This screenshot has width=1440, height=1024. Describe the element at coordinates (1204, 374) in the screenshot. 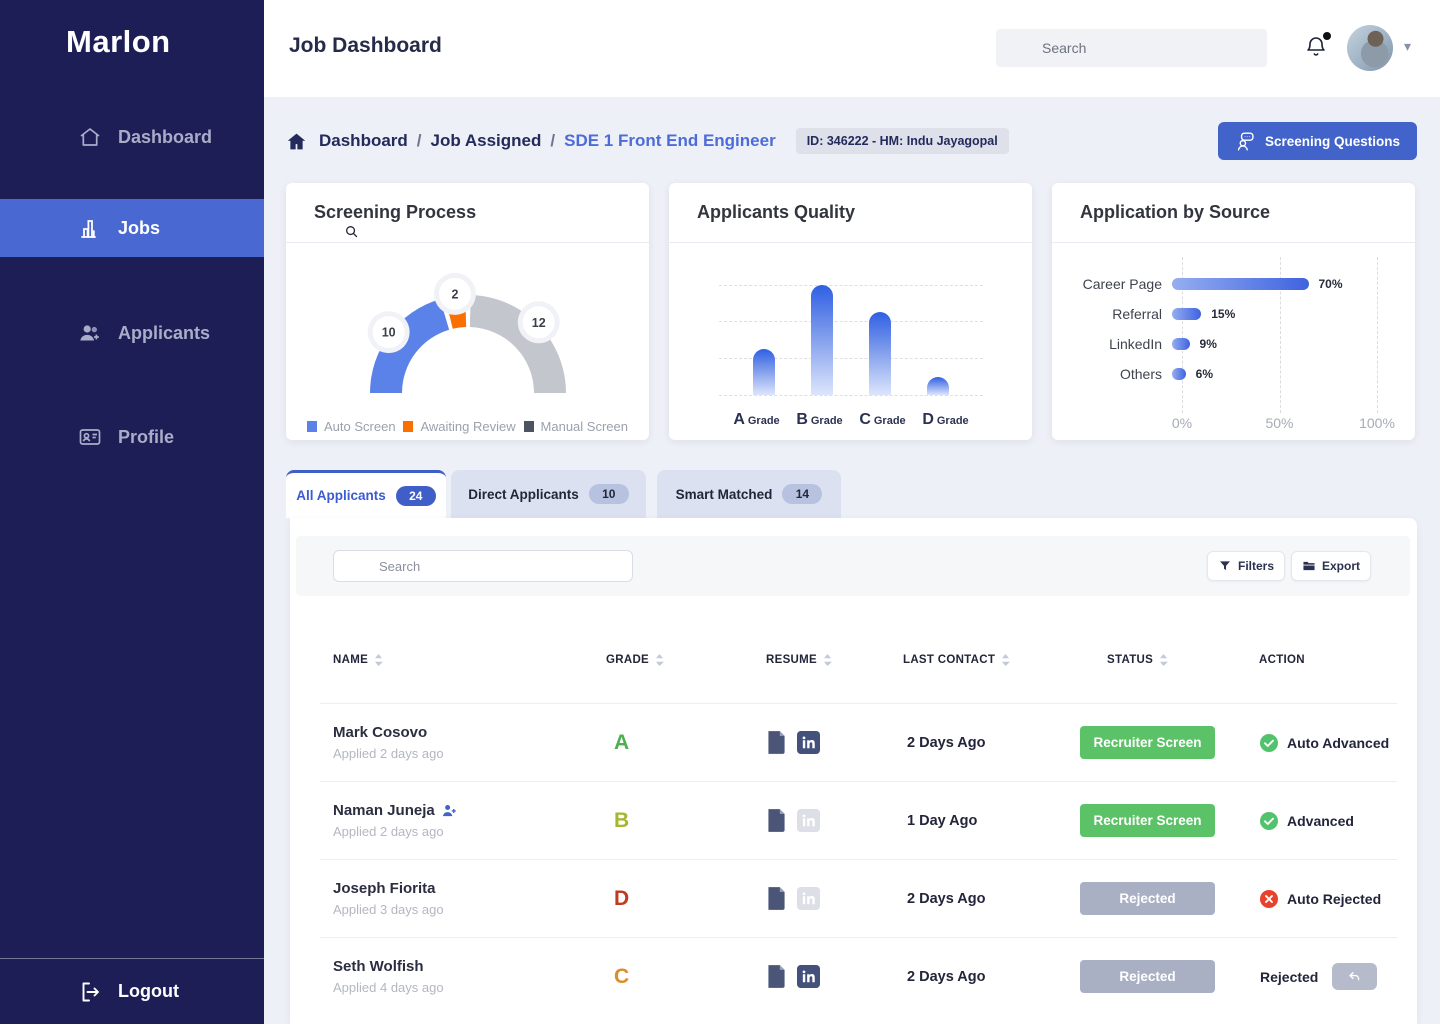

I see `source-value: 6%` at that location.